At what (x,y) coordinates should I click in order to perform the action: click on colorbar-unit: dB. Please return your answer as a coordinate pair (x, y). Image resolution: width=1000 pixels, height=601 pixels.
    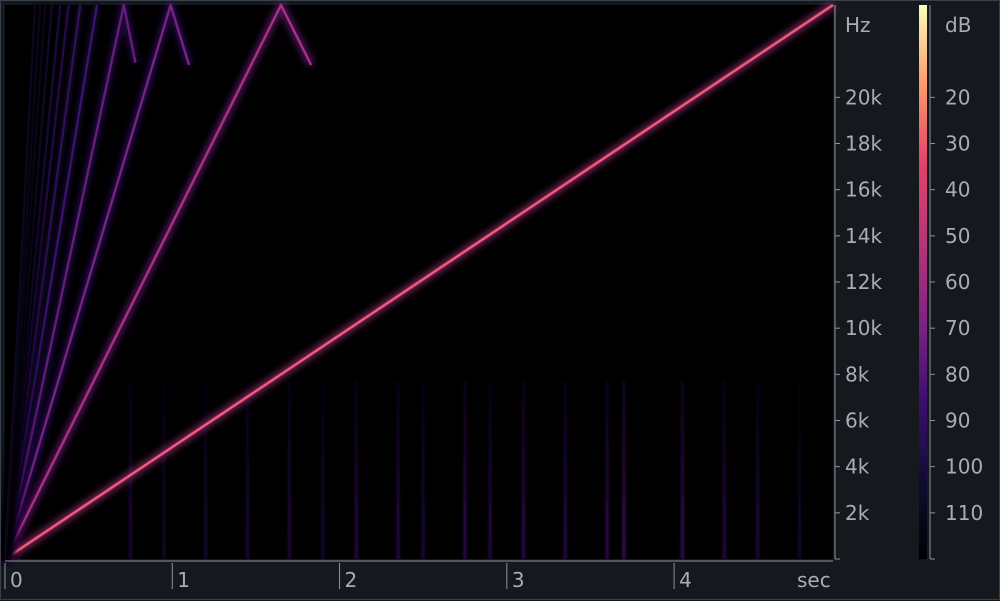
    Looking at the image, I should click on (958, 25).